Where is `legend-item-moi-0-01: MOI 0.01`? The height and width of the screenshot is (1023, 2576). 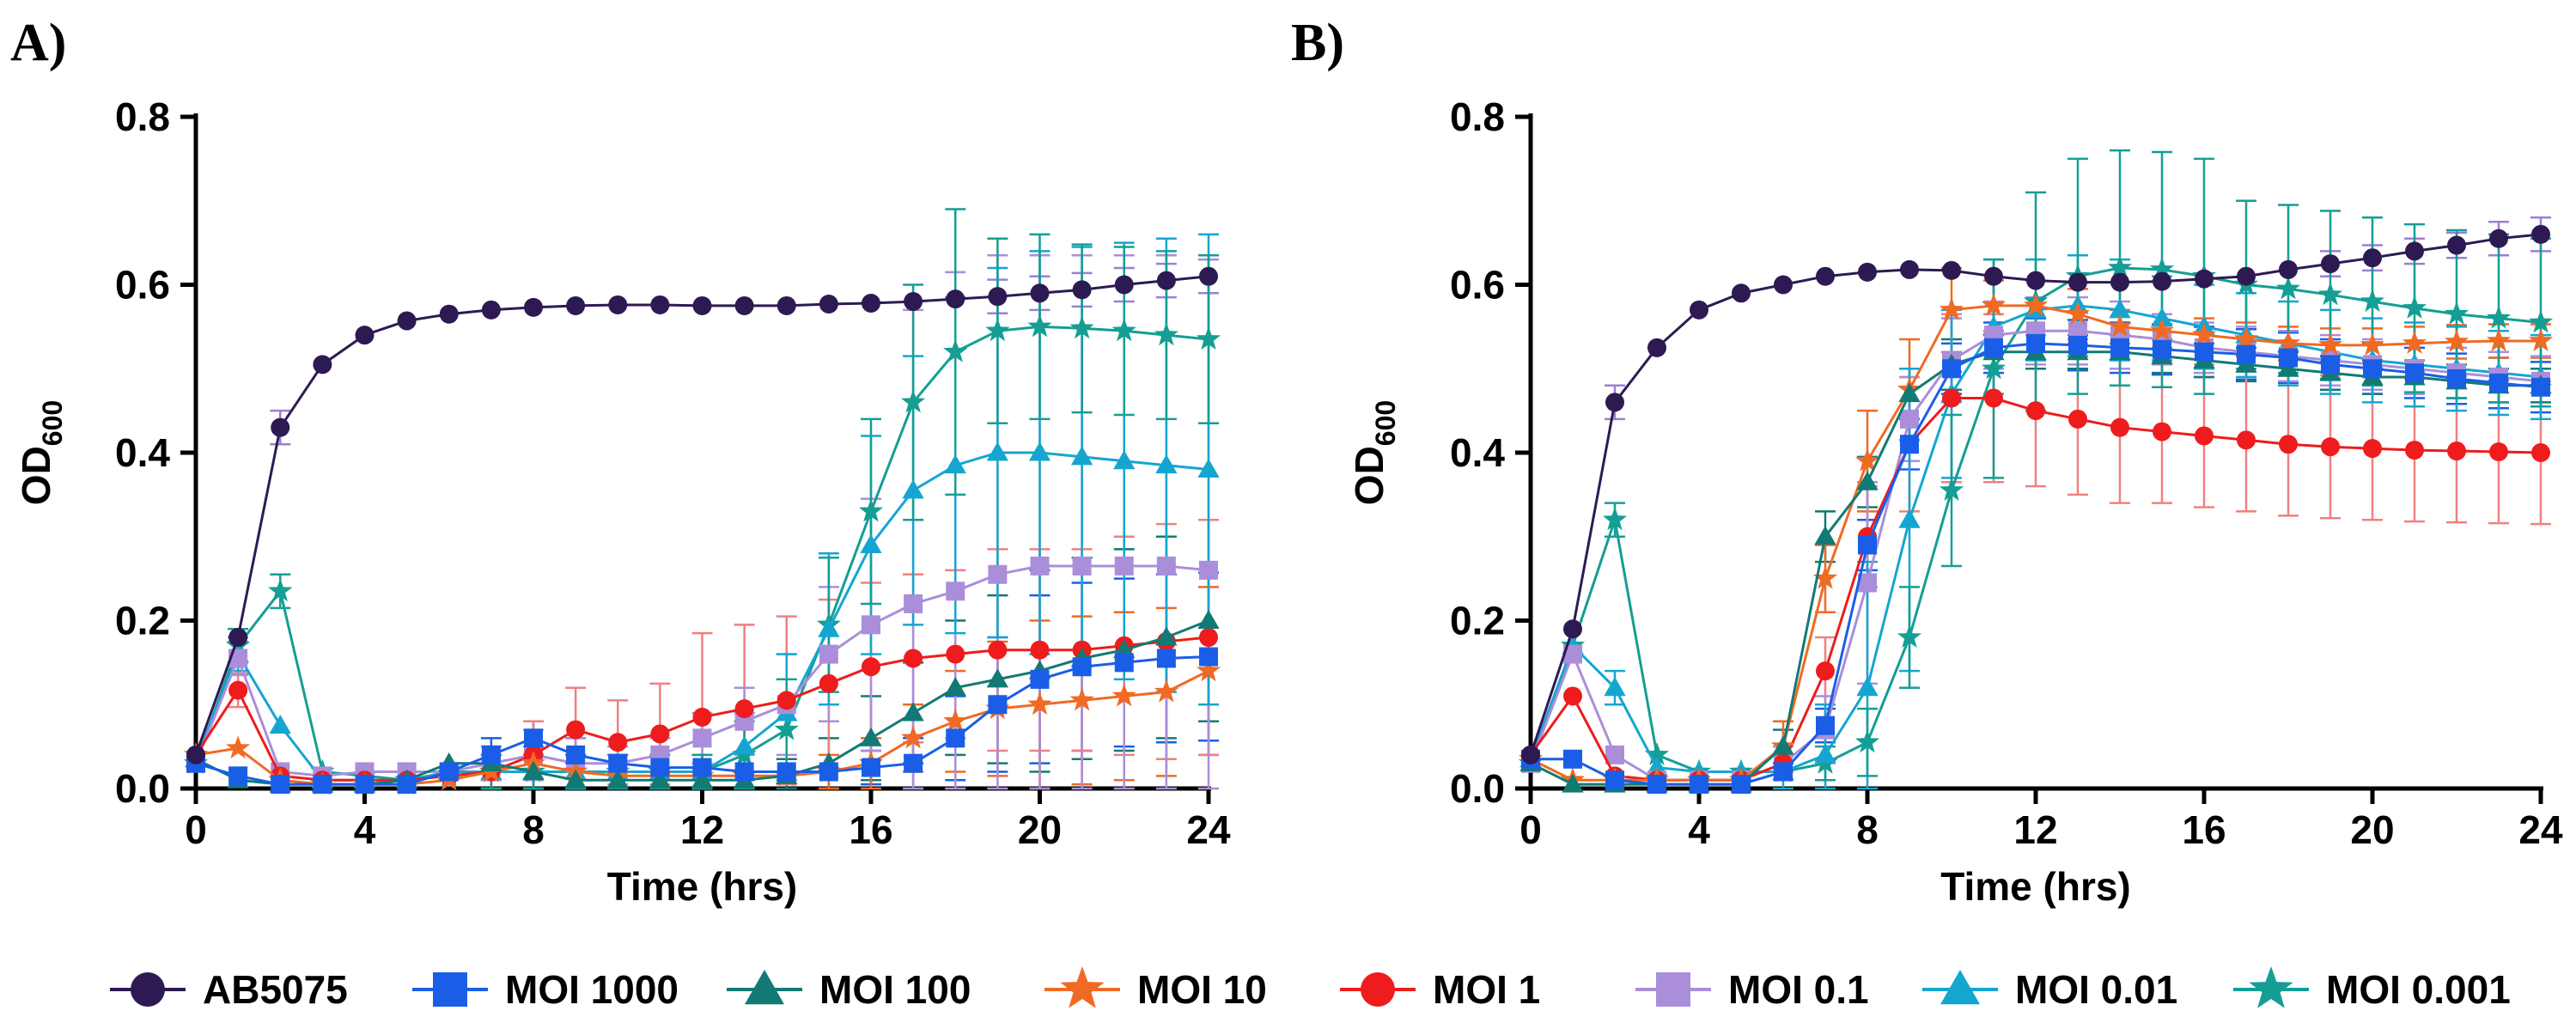
legend-item-moi-0-01: MOI 0.01 is located at coordinates (2049, 989).